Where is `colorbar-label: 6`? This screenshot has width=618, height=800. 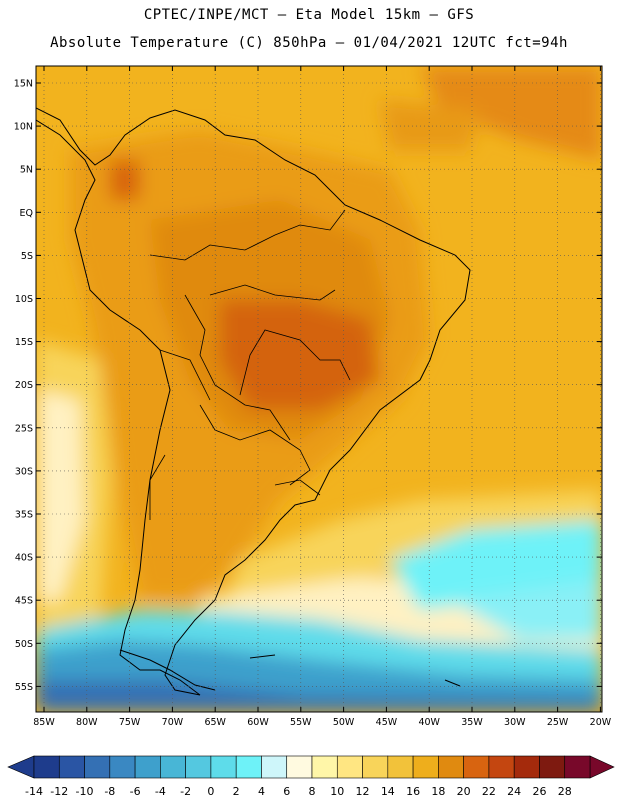 colorbar-label: 6 is located at coordinates (286, 791).